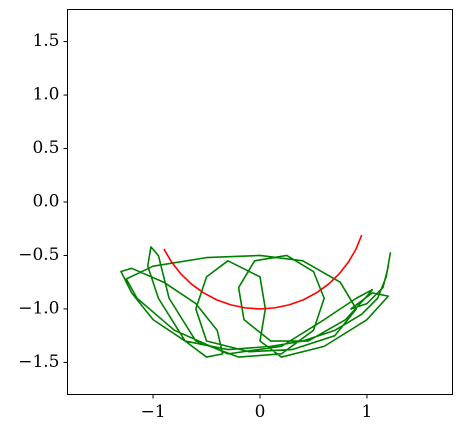 Image resolution: width=462 pixels, height=432 pixels. I want to click on y-tick-label: −1.0, so click(38, 308).